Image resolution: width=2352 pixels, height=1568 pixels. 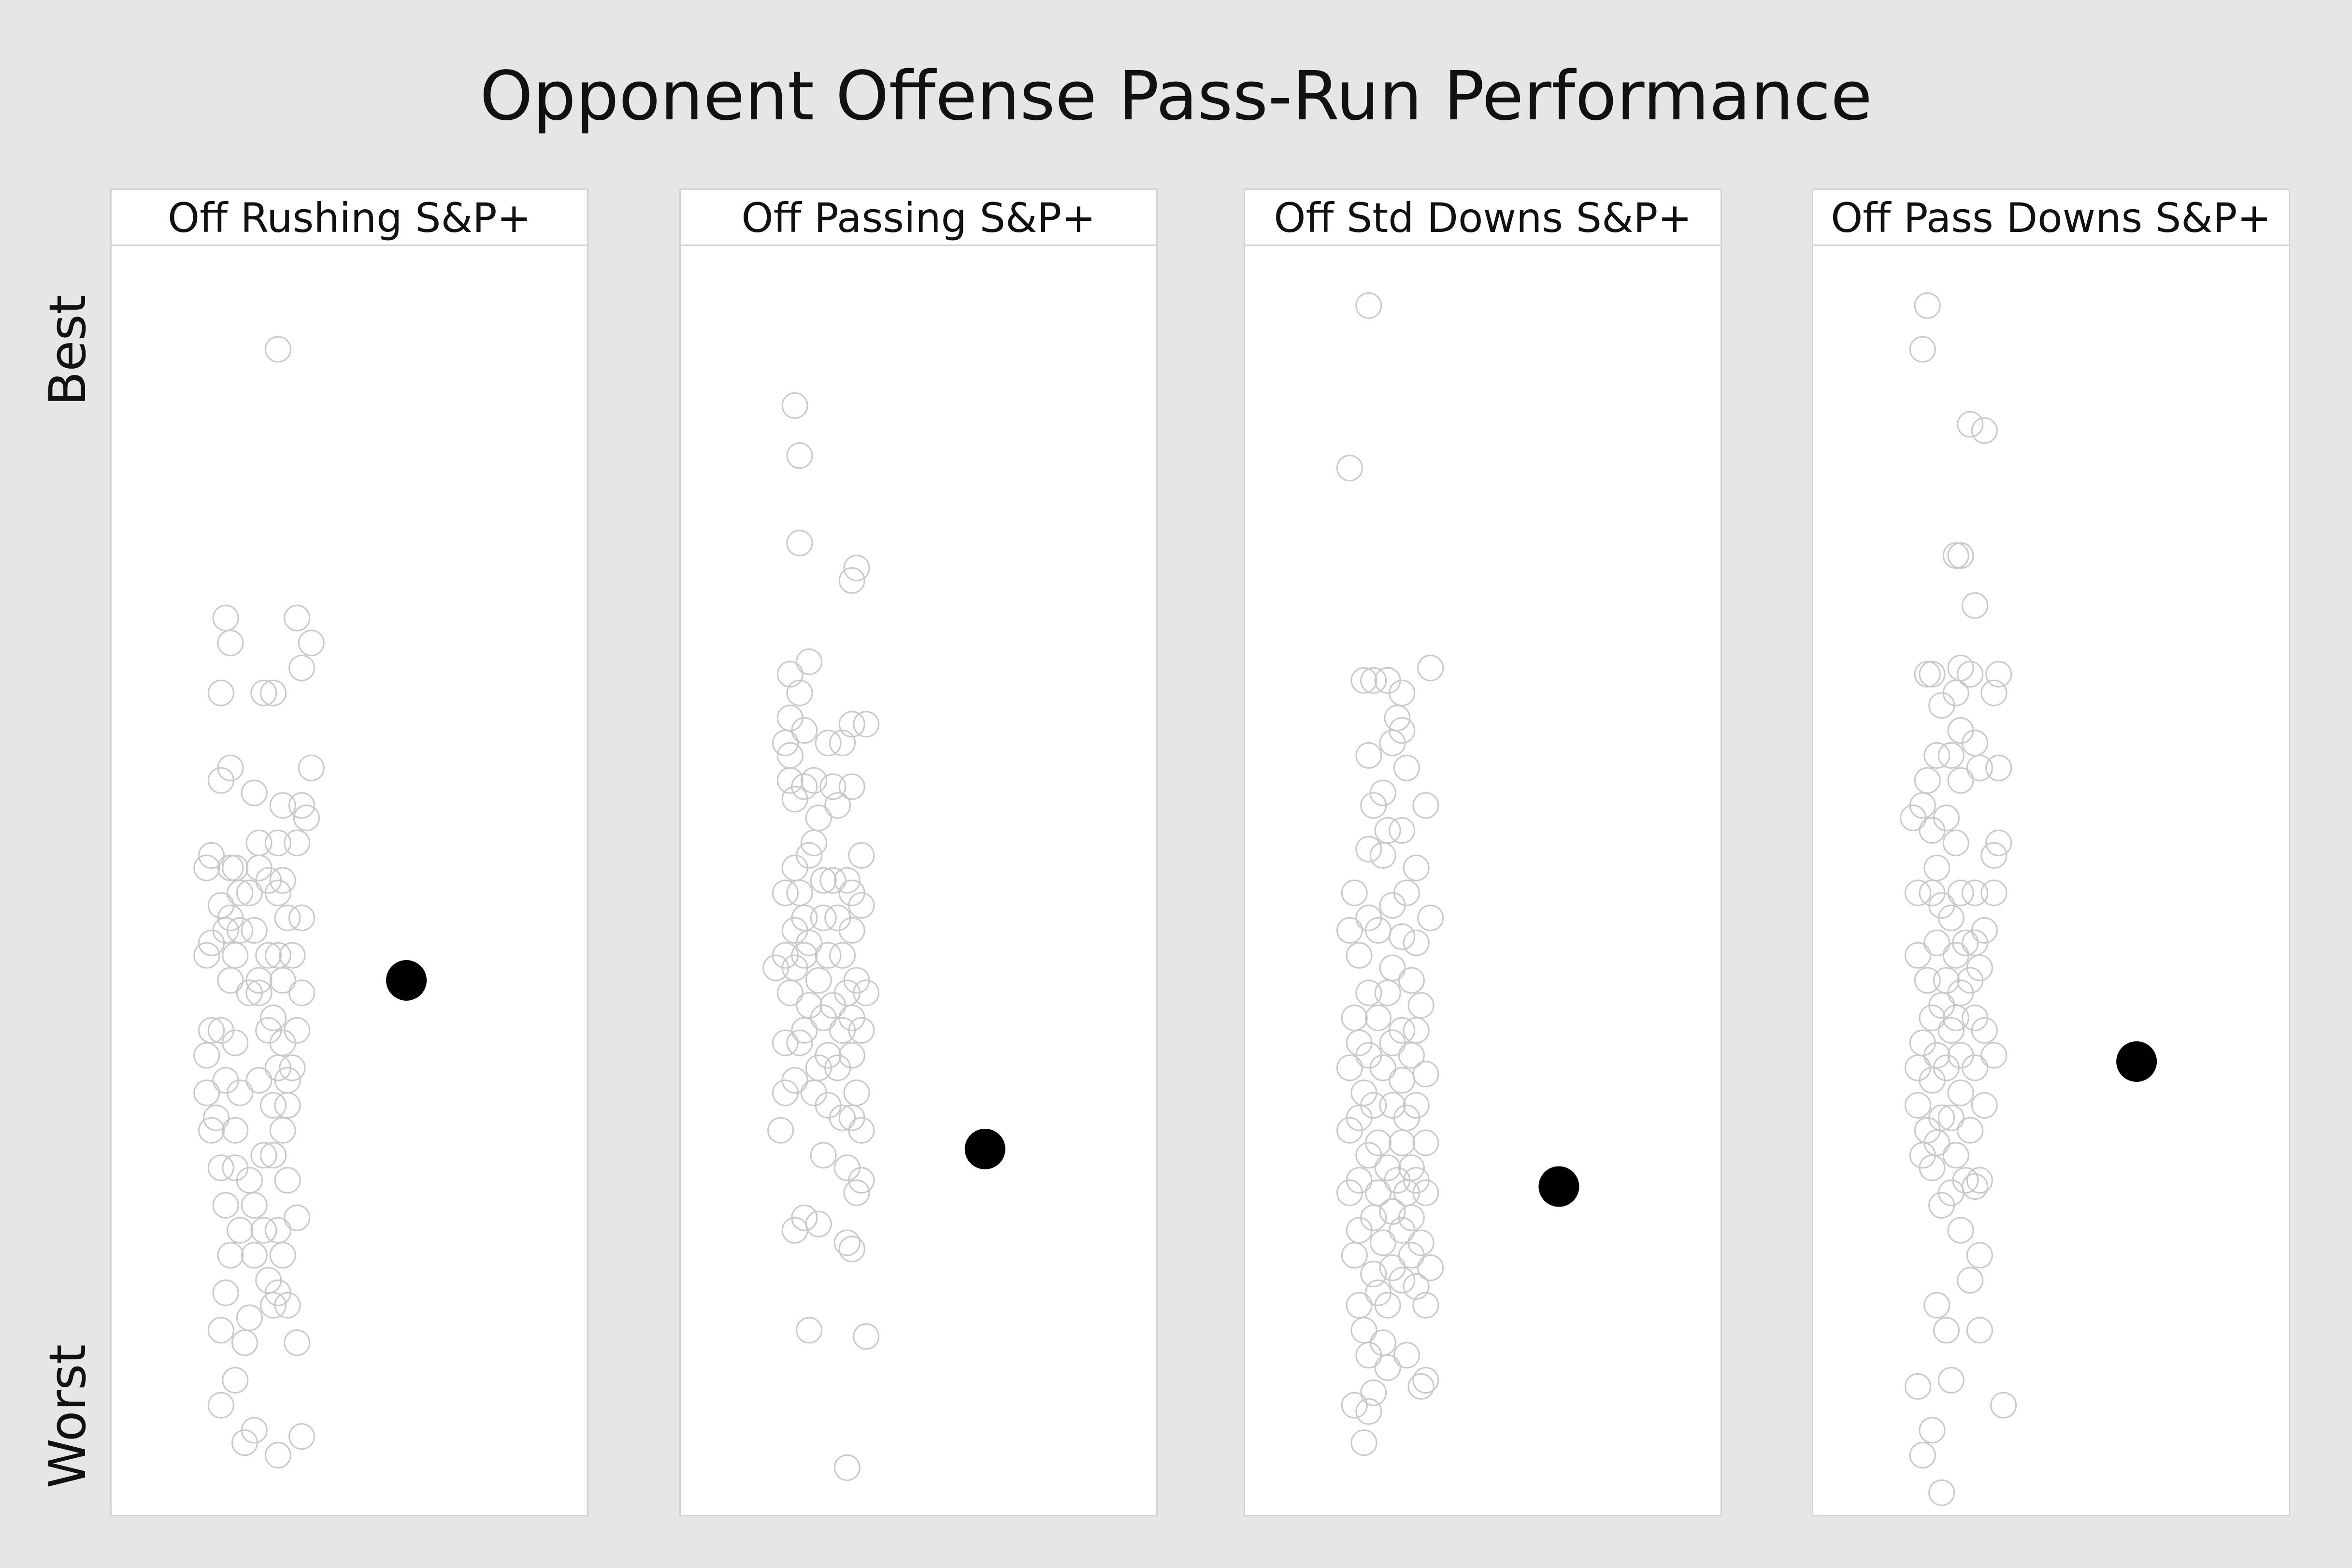 I want to click on y-axis-top-label: Best, so click(x=67, y=350).